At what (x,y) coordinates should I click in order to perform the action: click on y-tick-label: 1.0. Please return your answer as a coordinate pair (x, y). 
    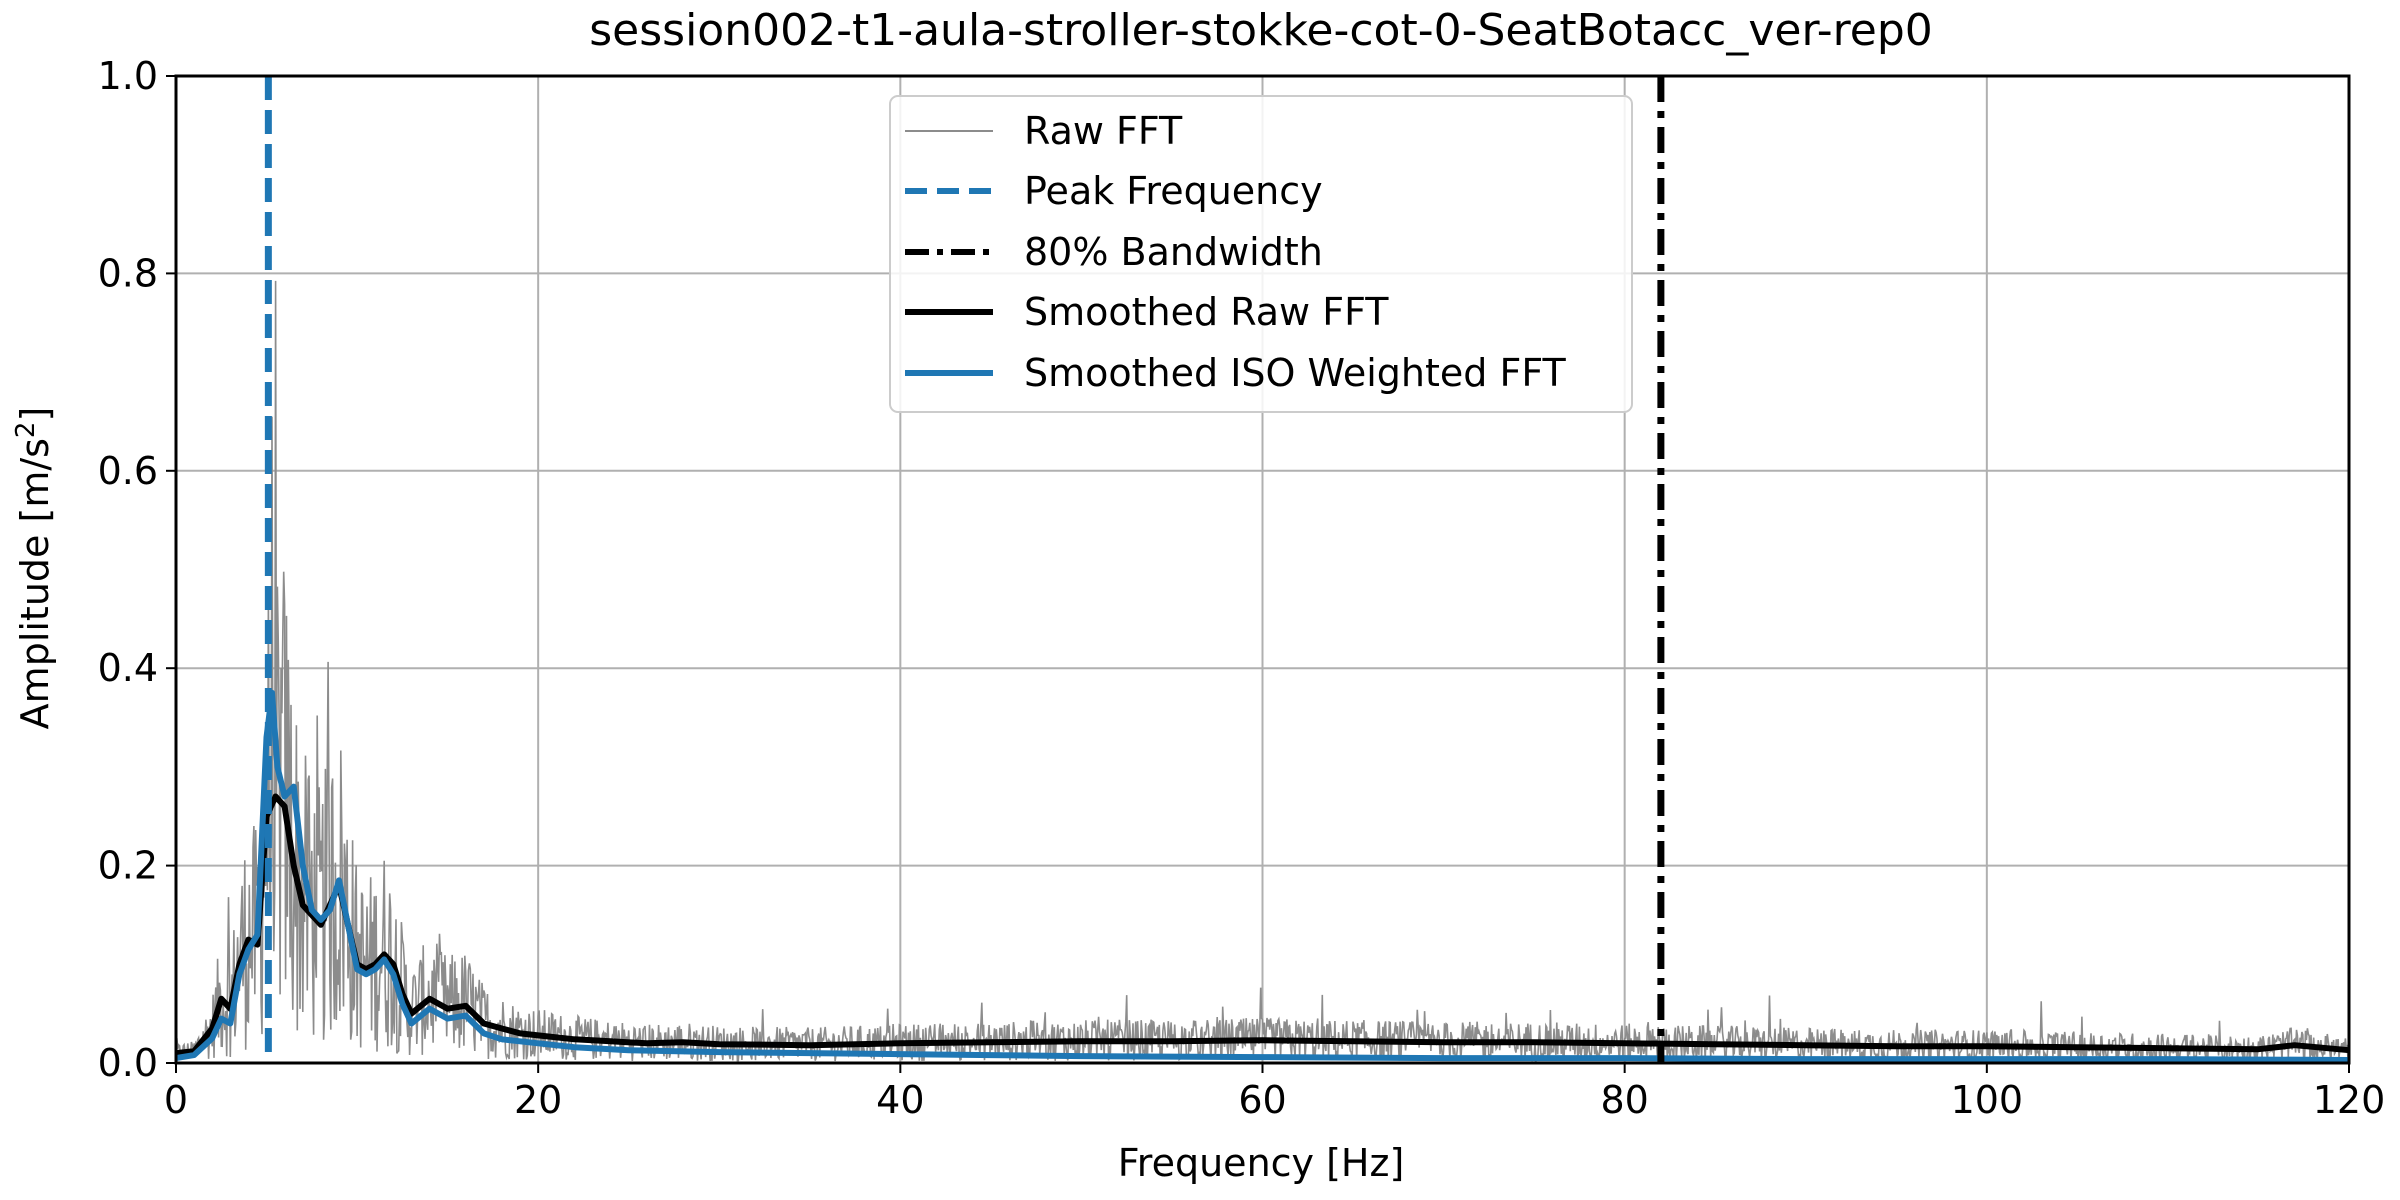
    Looking at the image, I should click on (128, 76).